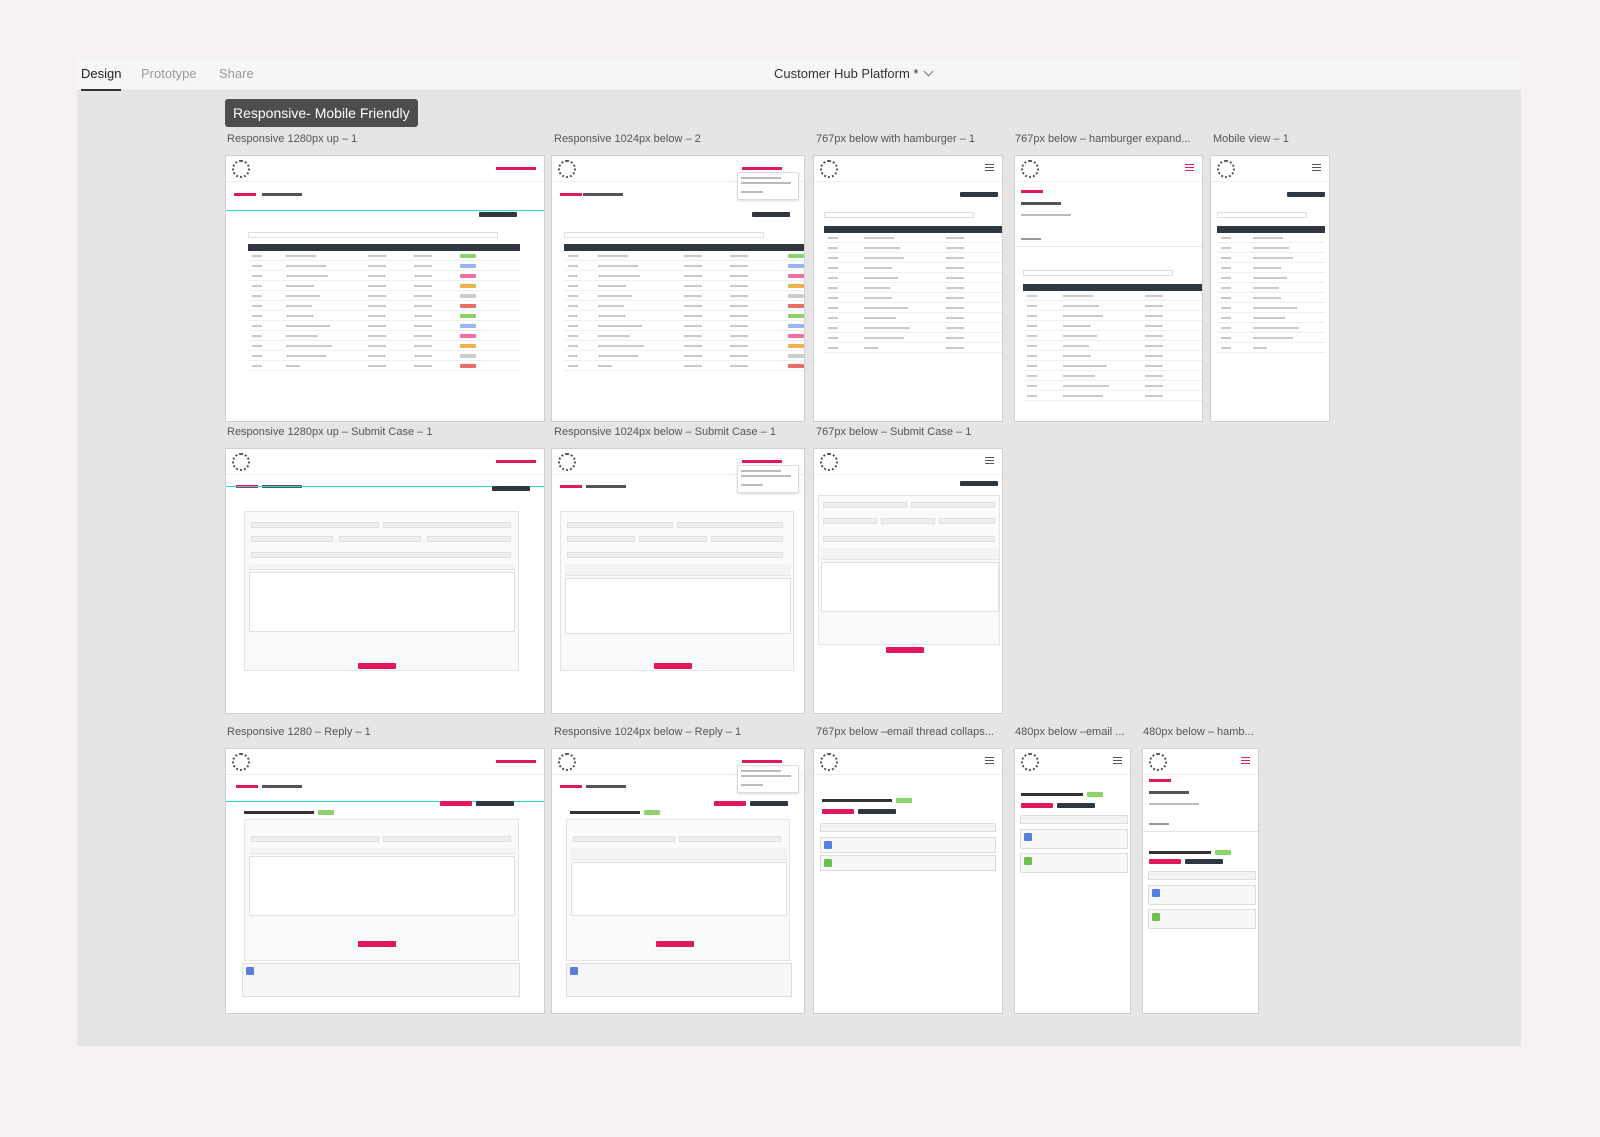 This screenshot has width=1600, height=1137. Describe the element at coordinates (321, 113) in the screenshot. I see `section-label: Responsive- Mobile Friendly` at that location.